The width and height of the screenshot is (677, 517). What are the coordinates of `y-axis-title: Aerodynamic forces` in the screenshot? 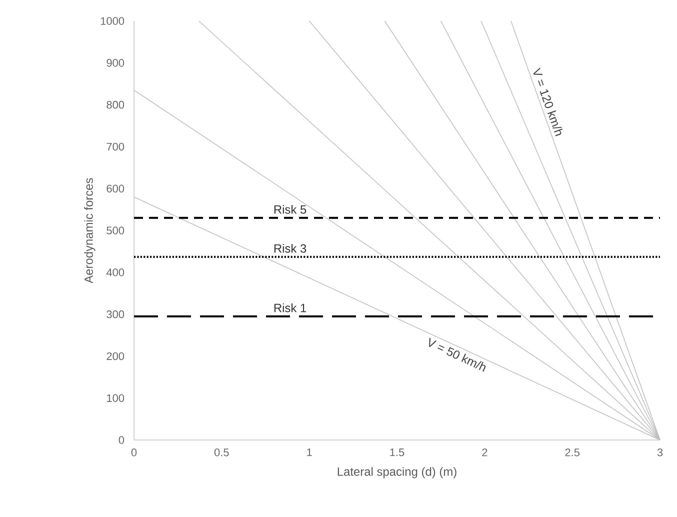 It's located at (90, 231).